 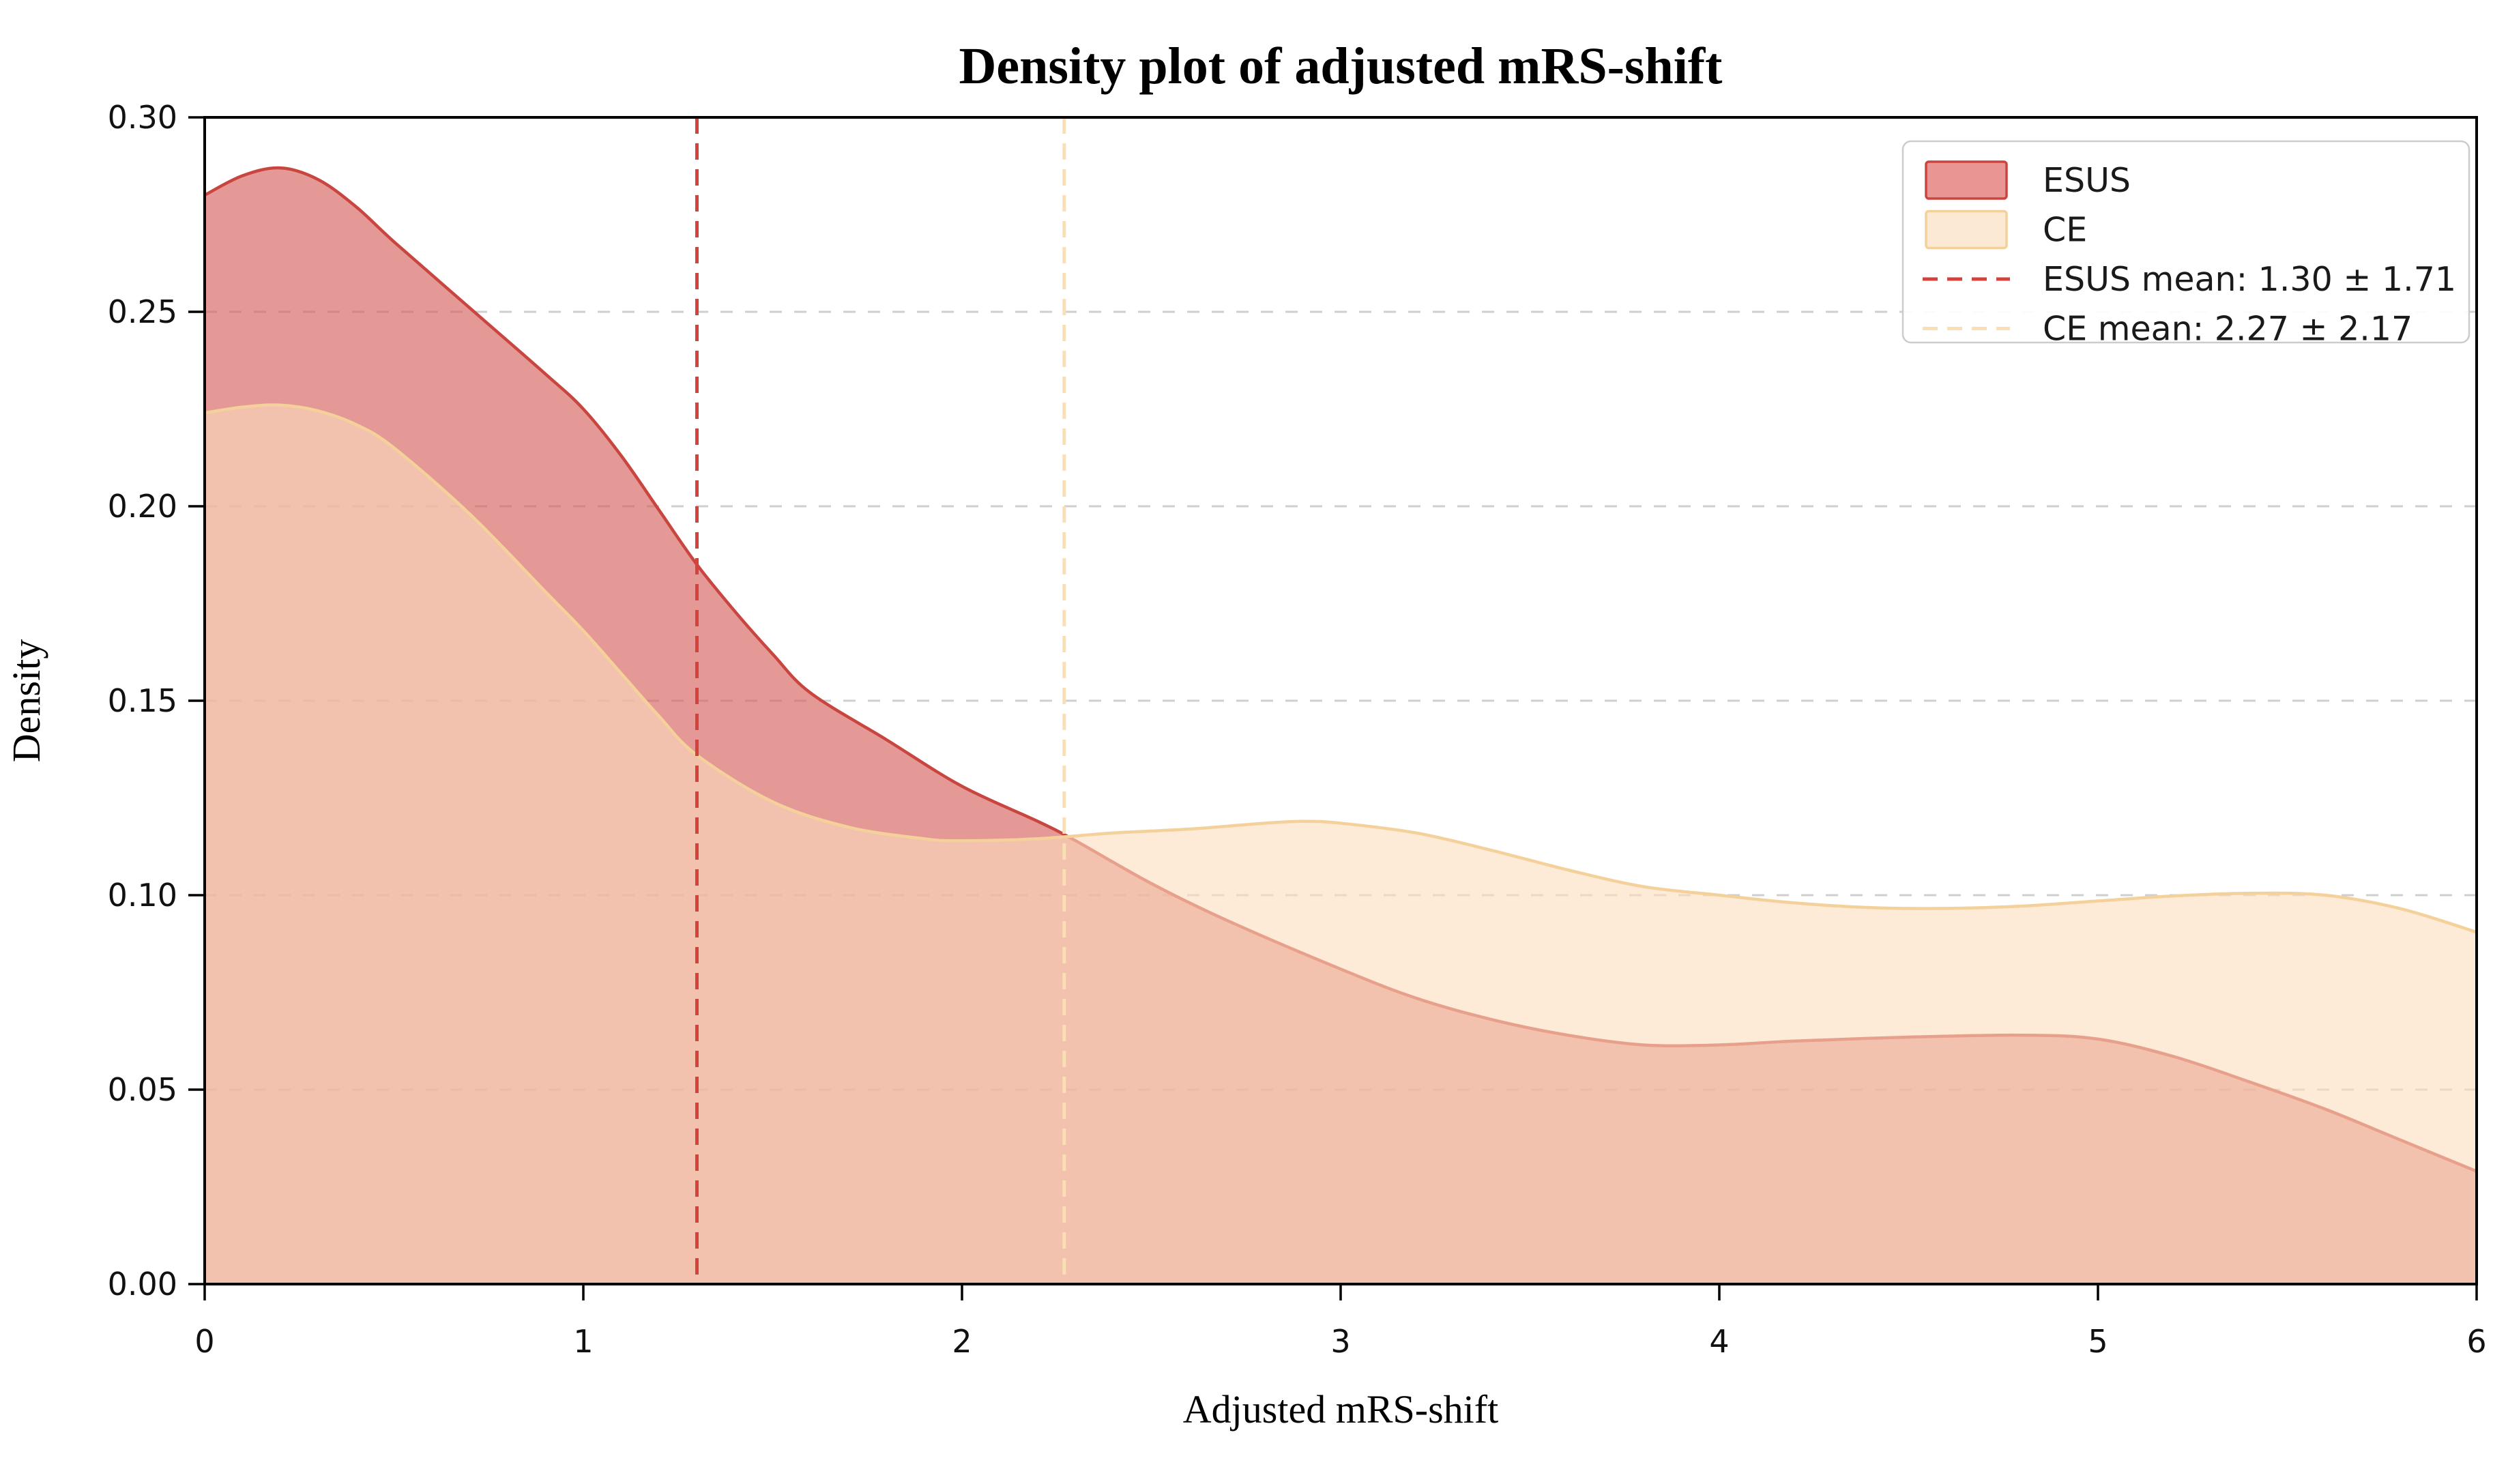 What do you see at coordinates (204, 1341) in the screenshot?
I see `x-tick-label: 0` at bounding box center [204, 1341].